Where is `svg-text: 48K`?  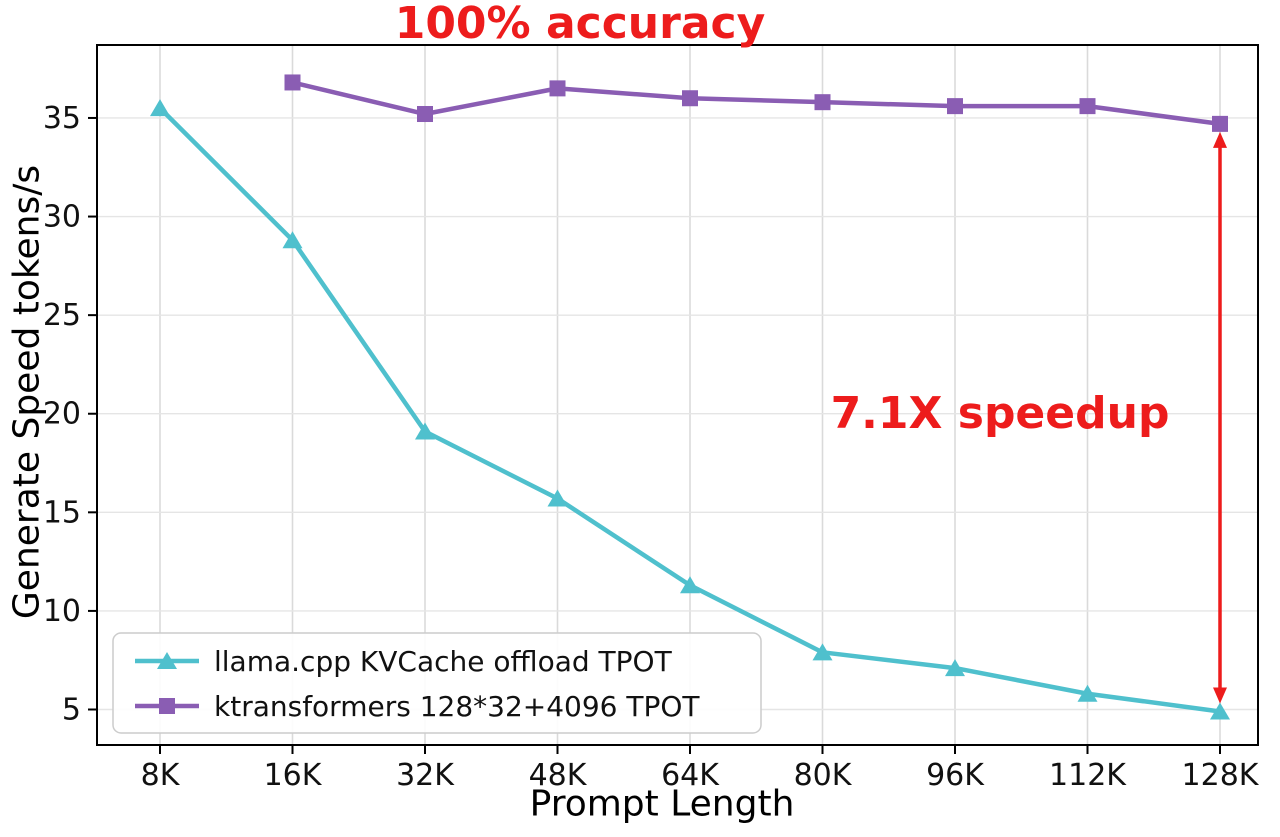
svg-text: 48K is located at coordinates (558, 775).